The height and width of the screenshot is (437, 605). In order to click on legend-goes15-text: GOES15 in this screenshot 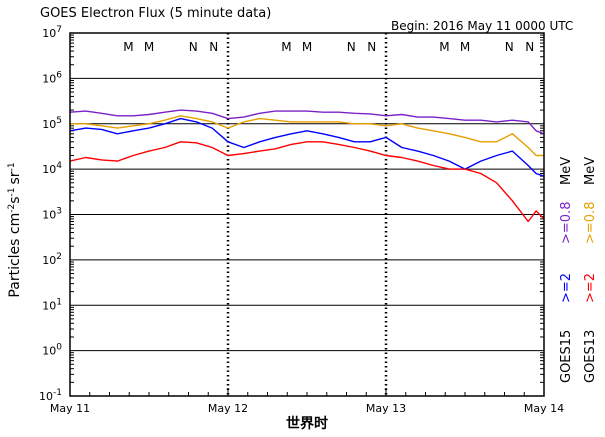, I will do `click(566, 356)`.